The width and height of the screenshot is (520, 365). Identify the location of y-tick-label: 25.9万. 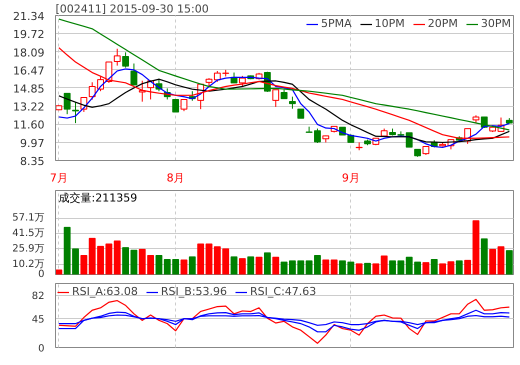
(28, 248).